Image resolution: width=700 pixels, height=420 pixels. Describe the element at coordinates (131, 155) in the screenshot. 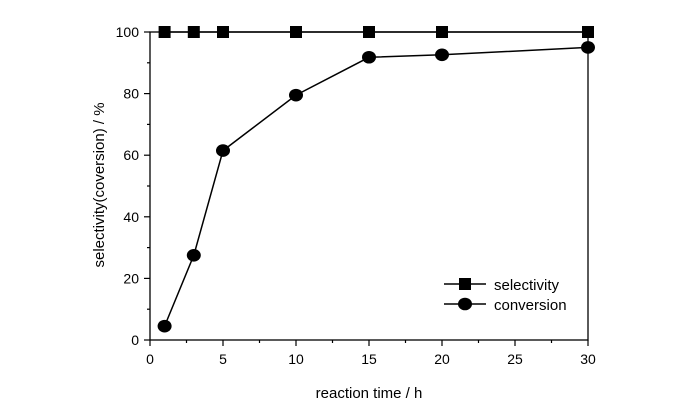

I see `y-tick-label: 60` at that location.